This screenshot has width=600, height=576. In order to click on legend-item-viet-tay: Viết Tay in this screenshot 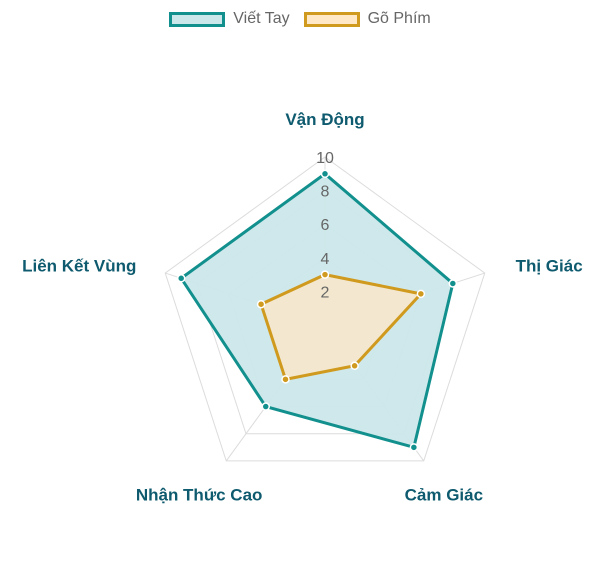, I will do `click(229, 19)`.